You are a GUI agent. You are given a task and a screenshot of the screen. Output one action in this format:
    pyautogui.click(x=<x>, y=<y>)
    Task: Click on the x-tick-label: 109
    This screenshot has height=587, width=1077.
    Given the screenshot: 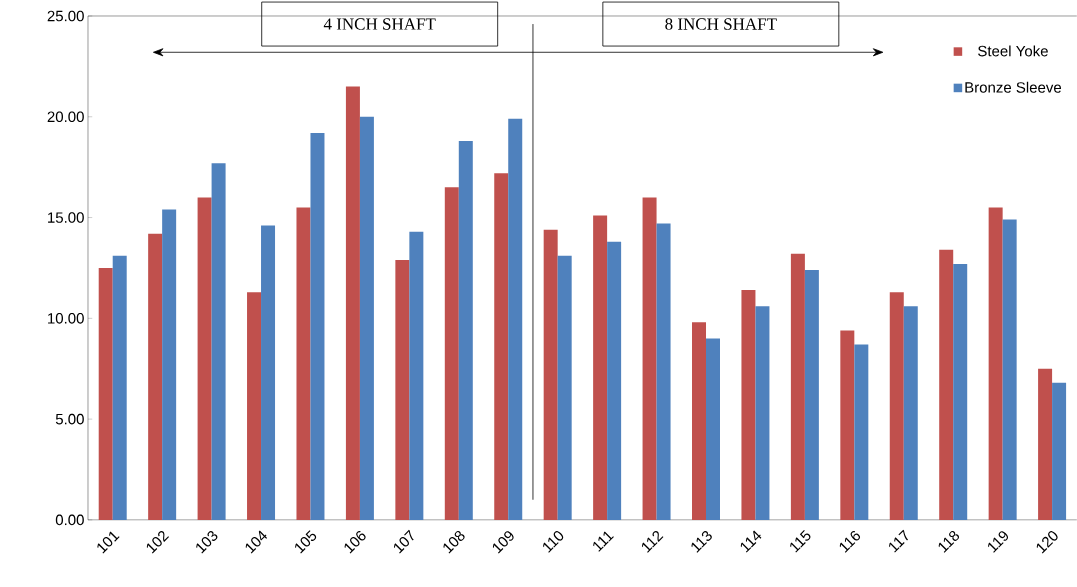 What is the action you would take?
    pyautogui.click(x=503, y=542)
    